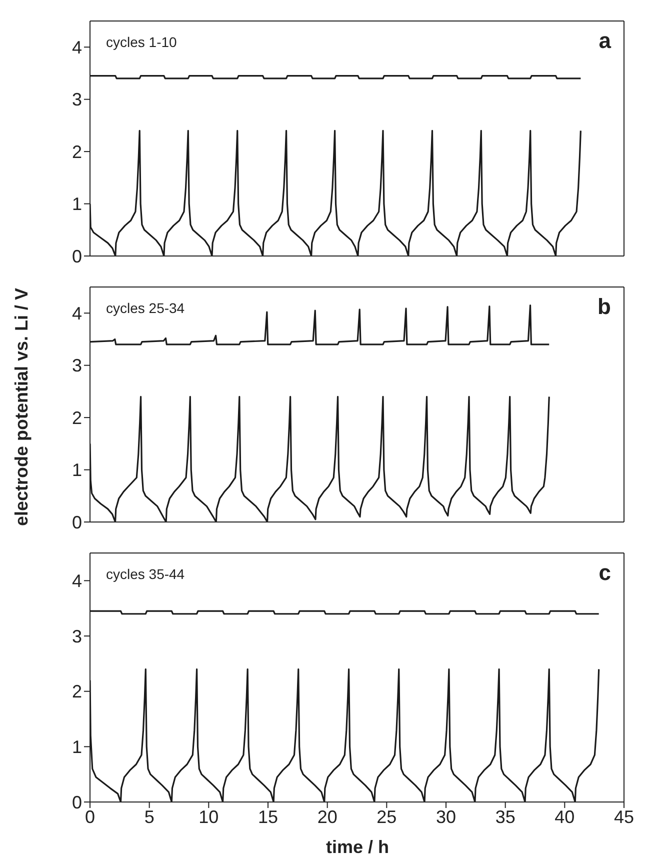  Describe the element at coordinates (141, 42) in the screenshot. I see `annotation: cycles 1-10` at that location.